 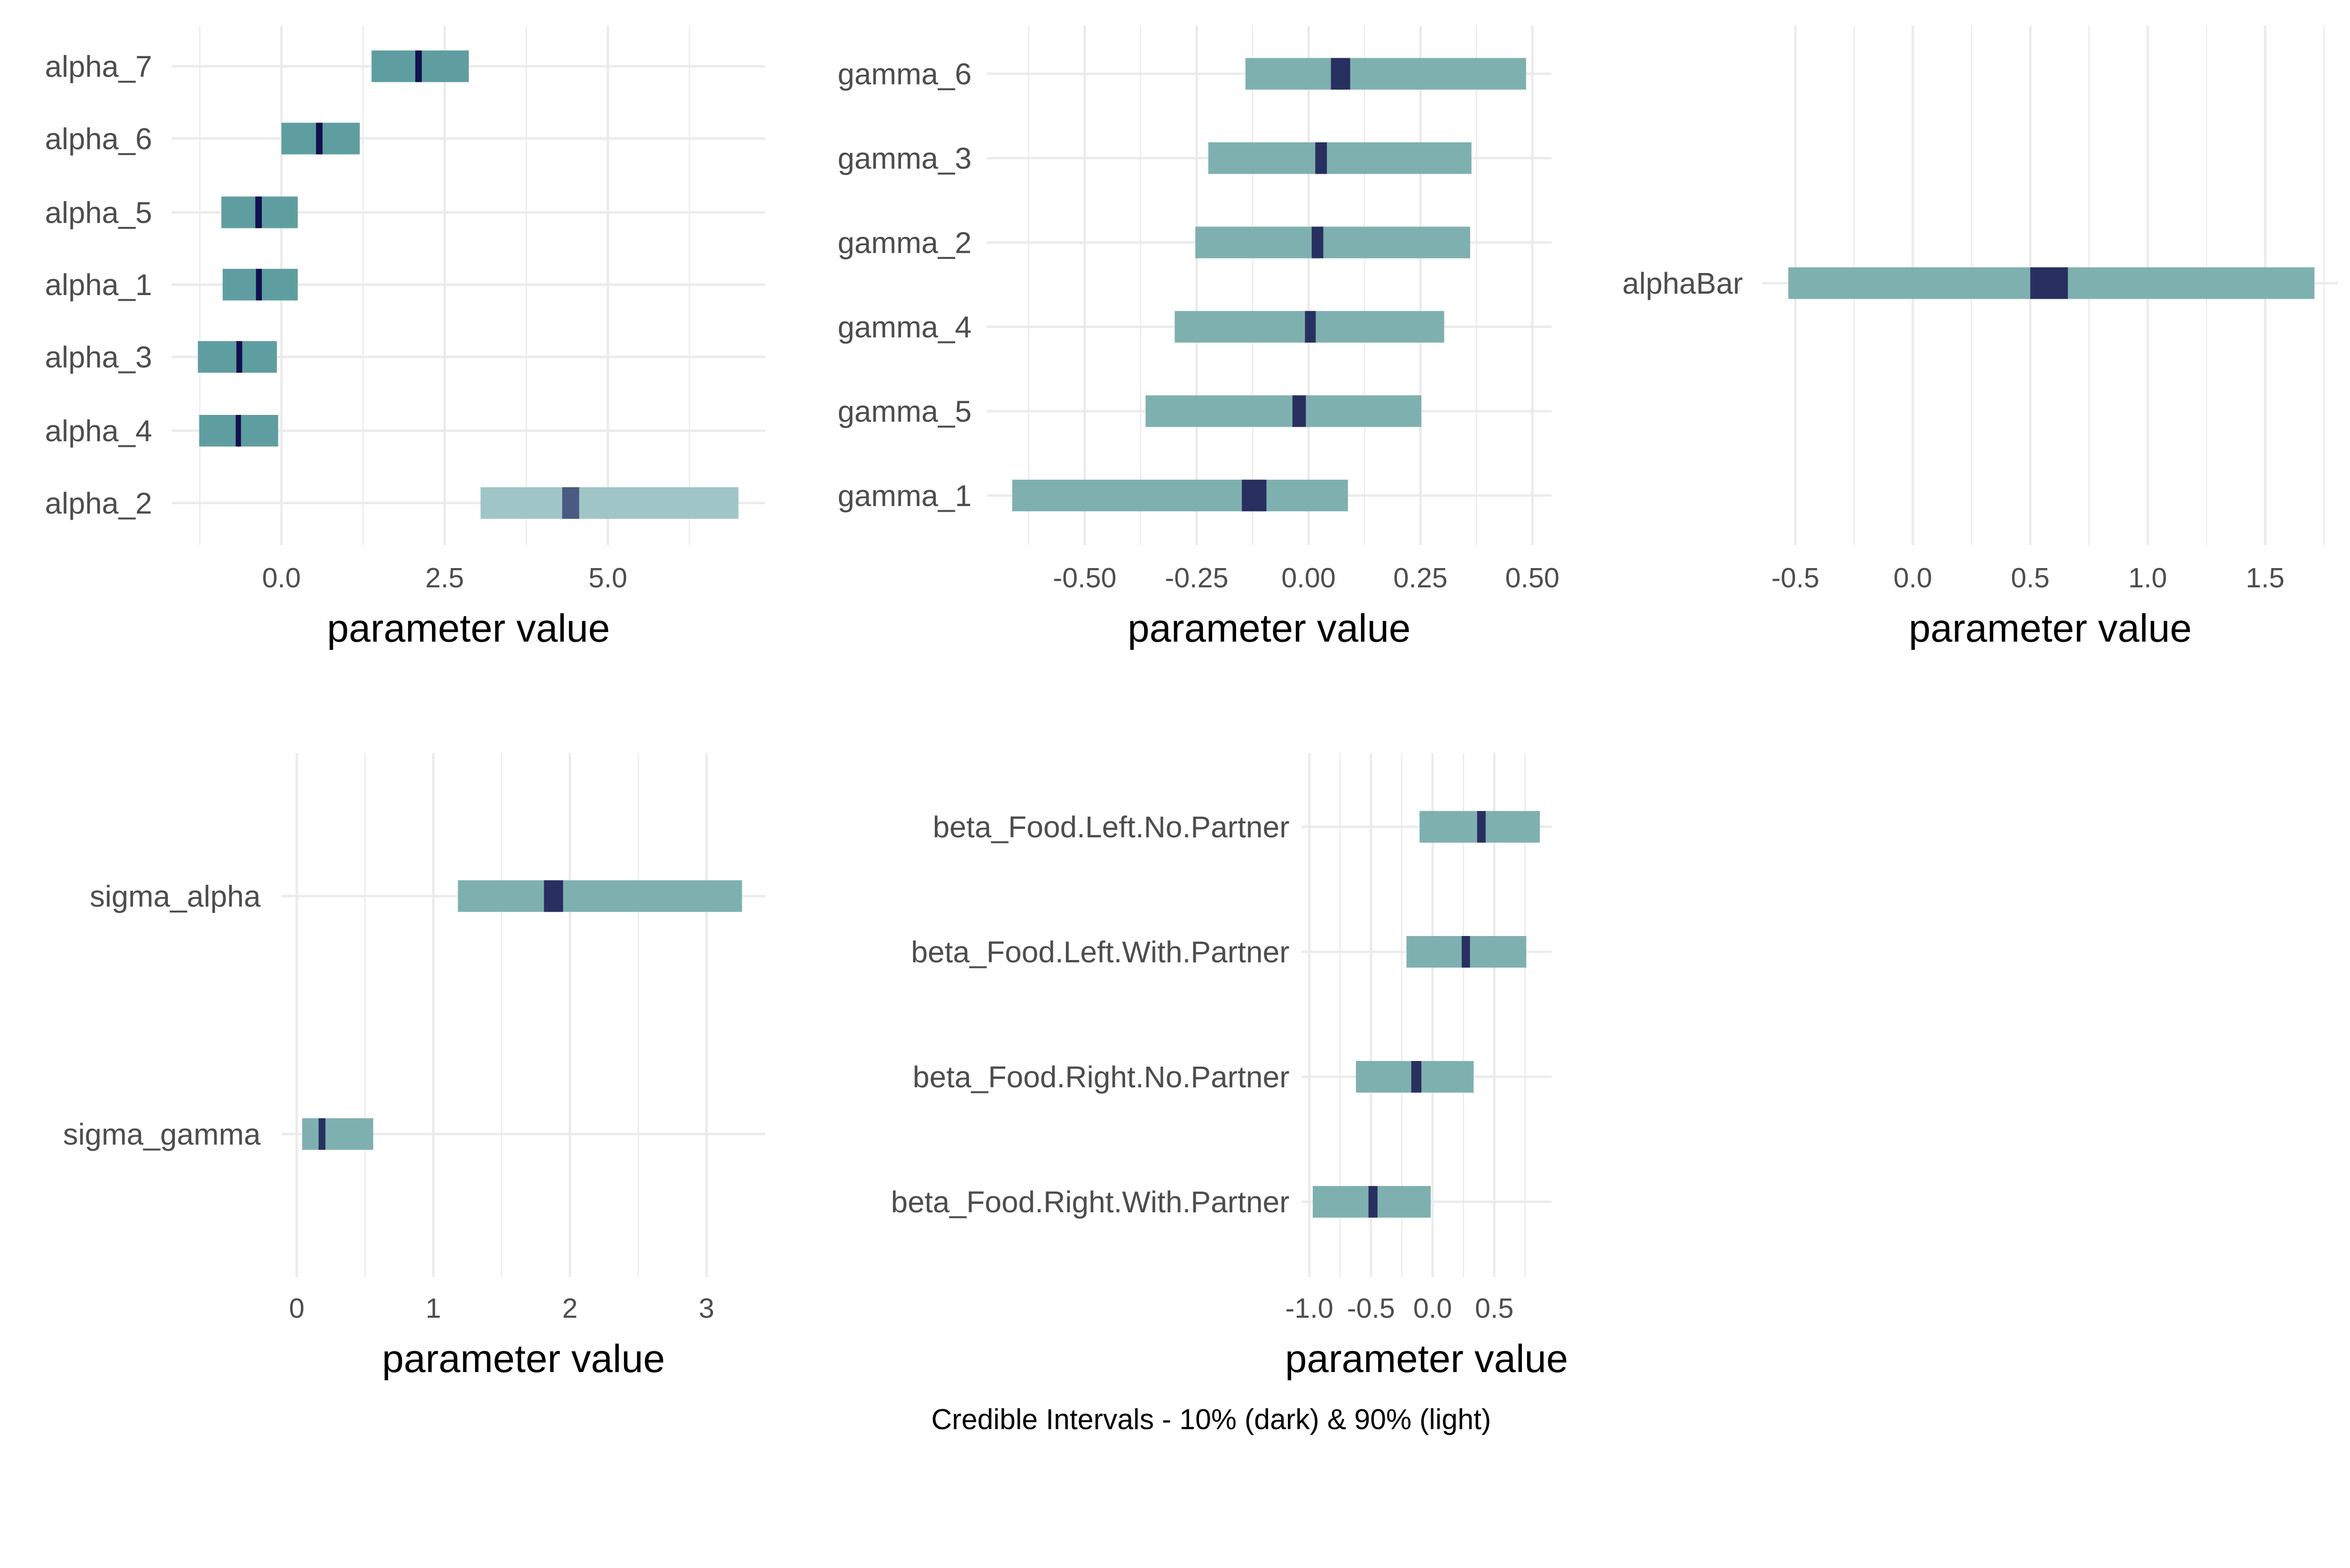 I want to click on x-tick-label: -0.50, so click(x=1084, y=577).